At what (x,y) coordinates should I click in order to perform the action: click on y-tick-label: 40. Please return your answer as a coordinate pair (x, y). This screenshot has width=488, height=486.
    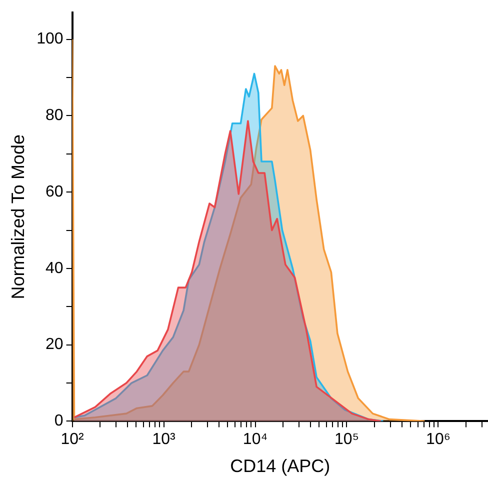
    Looking at the image, I should click on (55, 268).